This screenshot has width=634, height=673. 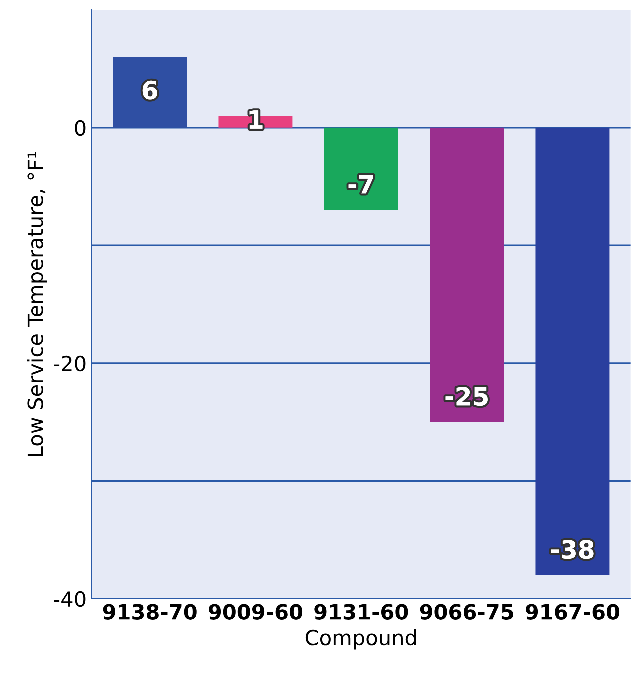 What do you see at coordinates (37, 304) in the screenshot?
I see `y-axis-title: Low Service Temperature, °F¹` at bounding box center [37, 304].